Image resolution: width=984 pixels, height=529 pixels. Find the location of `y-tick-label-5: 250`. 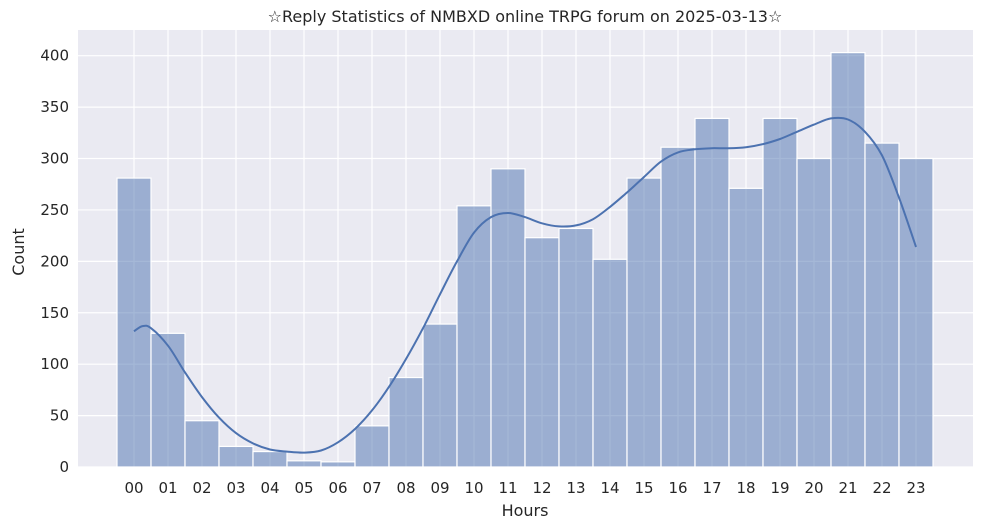

y-tick-label-5: 250 is located at coordinates (54, 210).